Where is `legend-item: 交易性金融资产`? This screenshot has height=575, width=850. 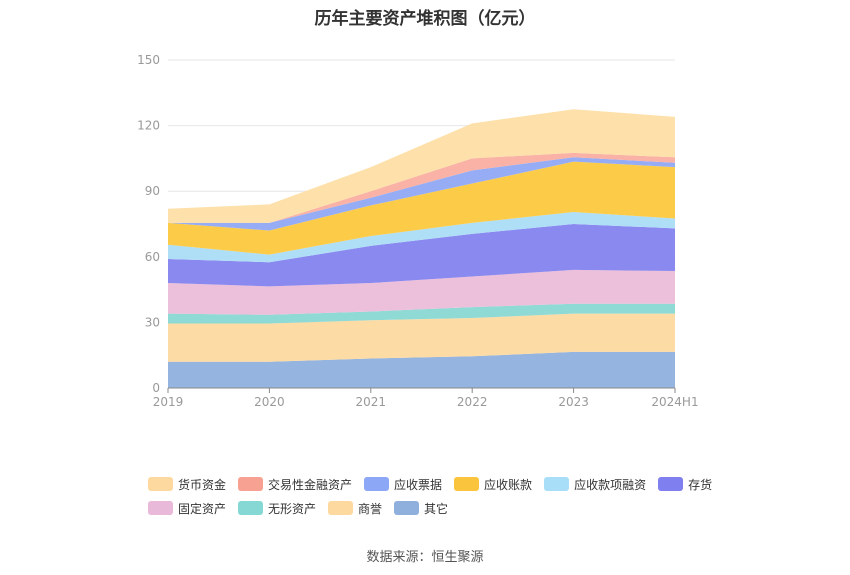
legend-item: 交易性金融资产 is located at coordinates (295, 484).